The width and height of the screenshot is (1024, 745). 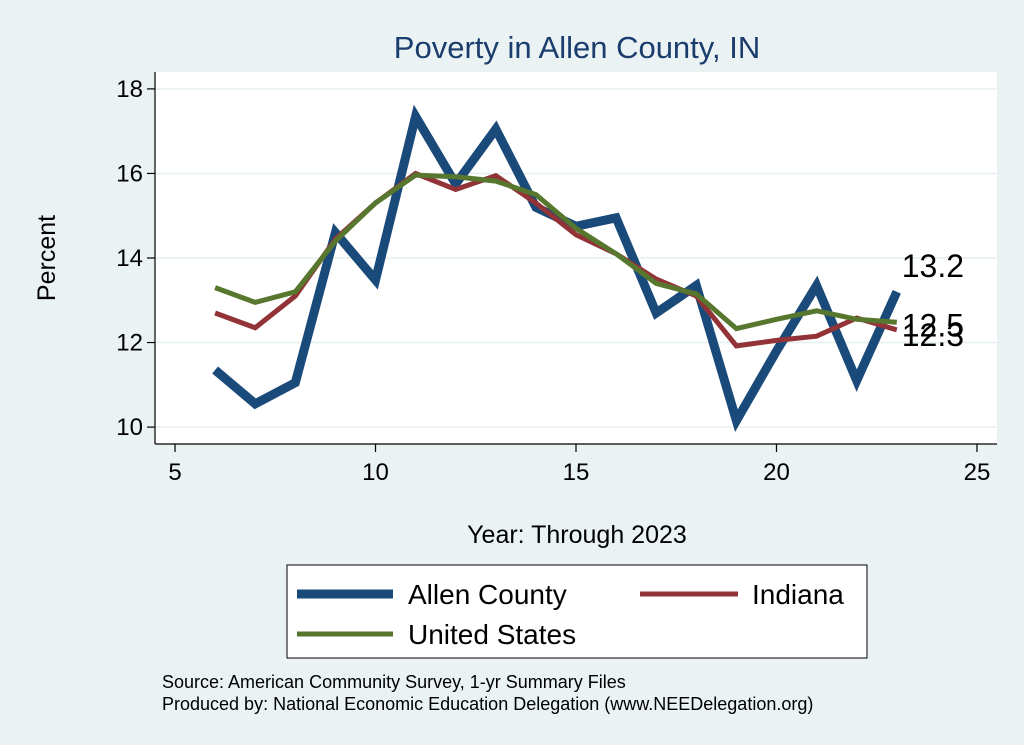 What do you see at coordinates (129, 89) in the screenshot?
I see `y-tick-label: 18` at bounding box center [129, 89].